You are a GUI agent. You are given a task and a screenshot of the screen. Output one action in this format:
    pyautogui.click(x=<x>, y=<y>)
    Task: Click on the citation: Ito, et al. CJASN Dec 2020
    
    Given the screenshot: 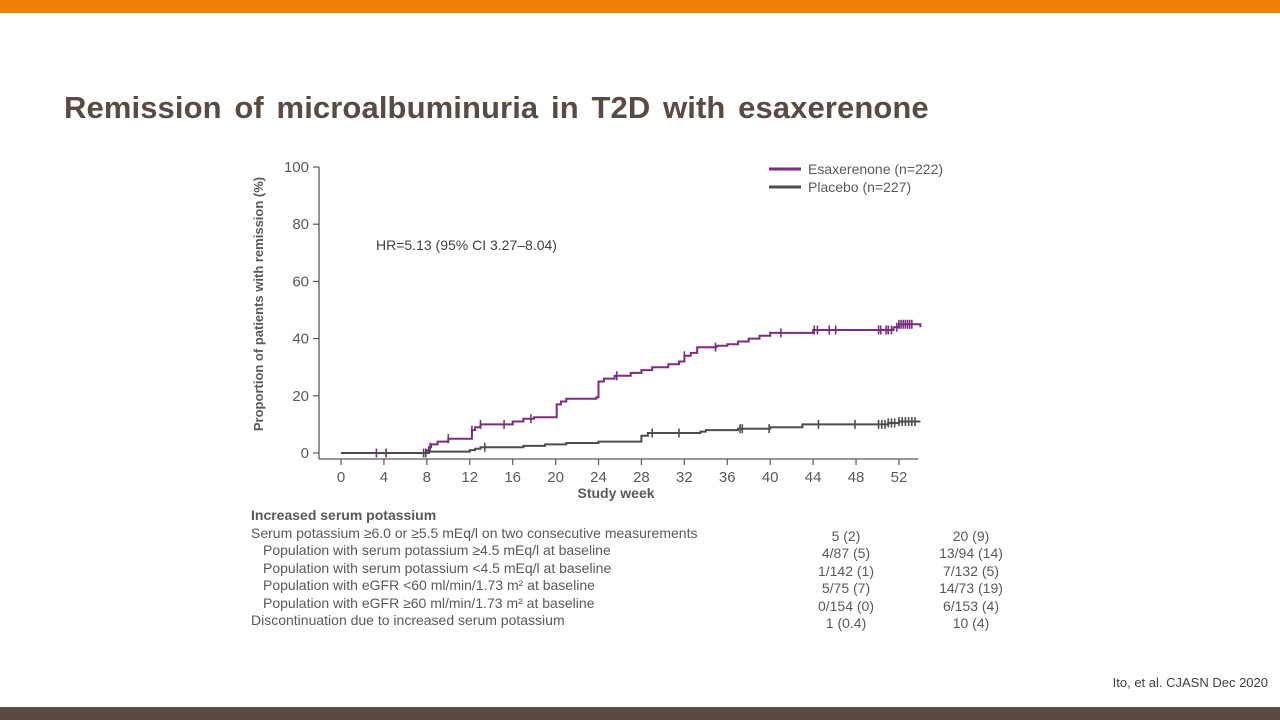 What is the action you would take?
    pyautogui.click(x=1190, y=682)
    